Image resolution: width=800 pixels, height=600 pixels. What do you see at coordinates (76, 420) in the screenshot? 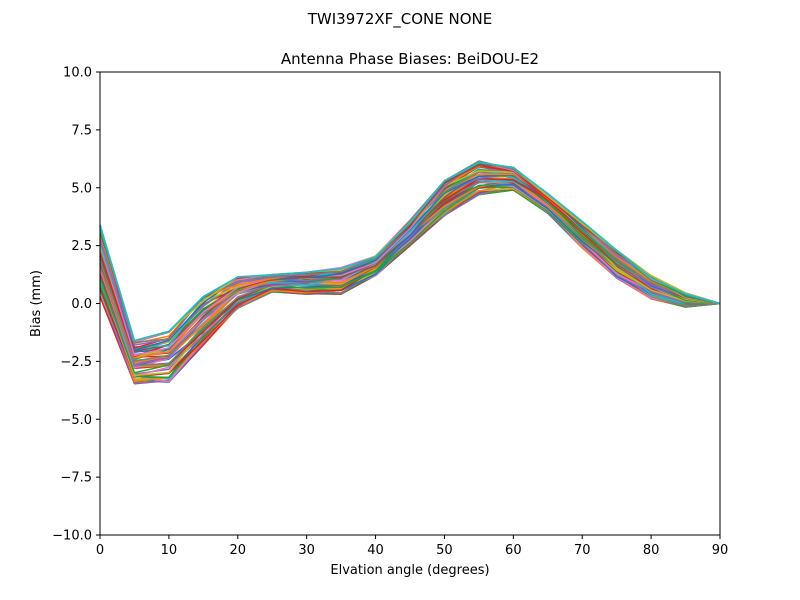
I see `y-tick-label: −5.0` at bounding box center [76, 420].